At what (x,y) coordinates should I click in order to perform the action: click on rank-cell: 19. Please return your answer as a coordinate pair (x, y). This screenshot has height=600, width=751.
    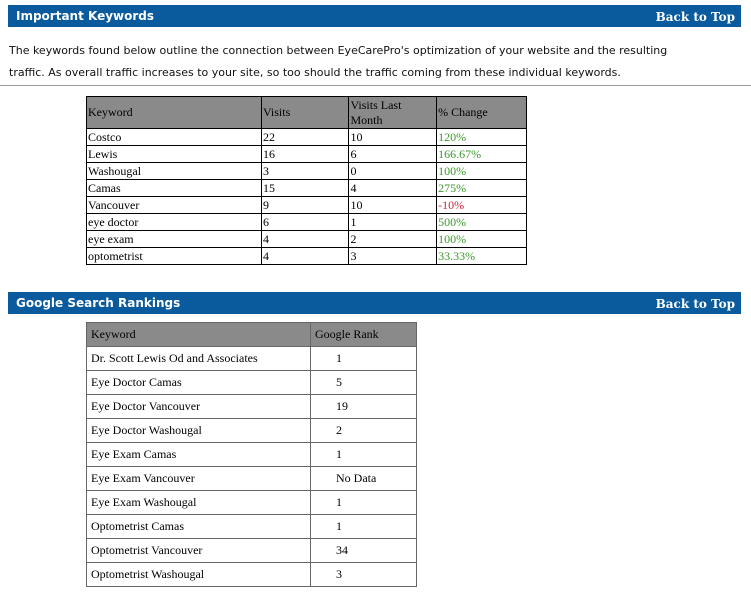
    Looking at the image, I should click on (363, 406).